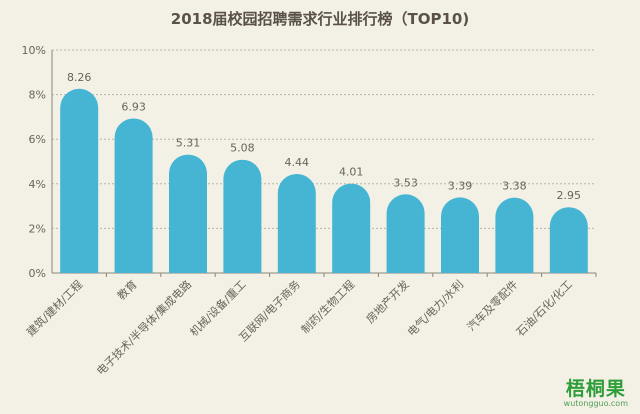  I want to click on data-label: 5.31, so click(188, 143).